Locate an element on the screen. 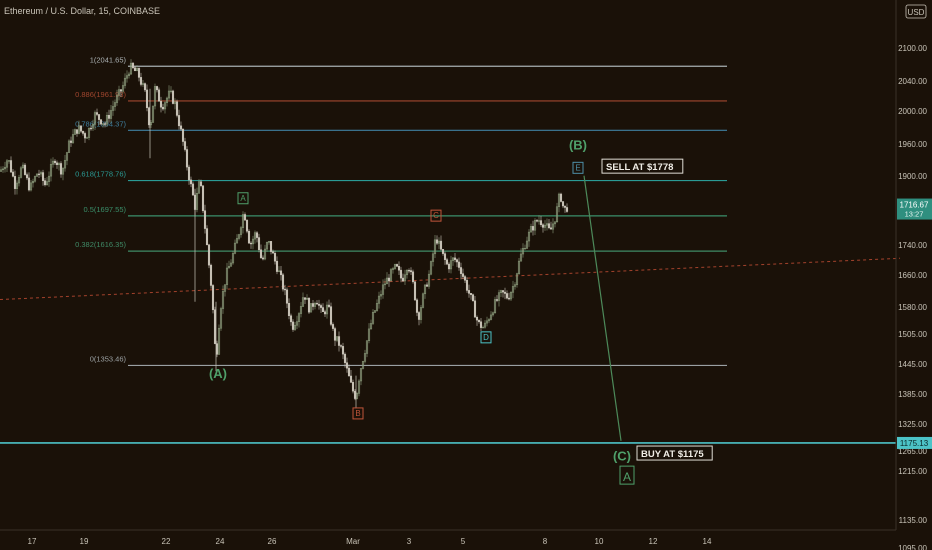 This screenshot has width=932, height=550. fib-label-0.618: 0.618(1778.76) is located at coordinates (100, 174).